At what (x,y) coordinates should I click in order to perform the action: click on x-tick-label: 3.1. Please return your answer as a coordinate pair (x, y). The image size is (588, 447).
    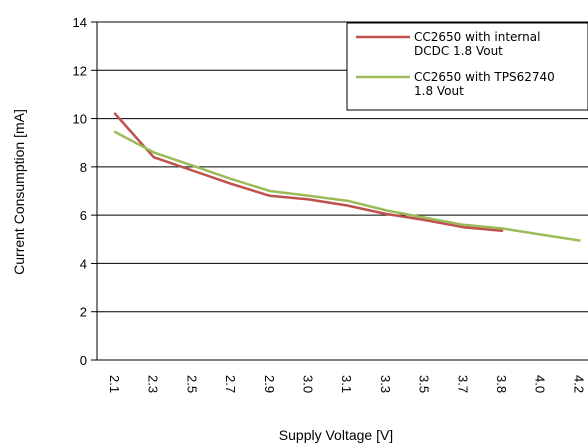
    Looking at the image, I should click on (346, 384).